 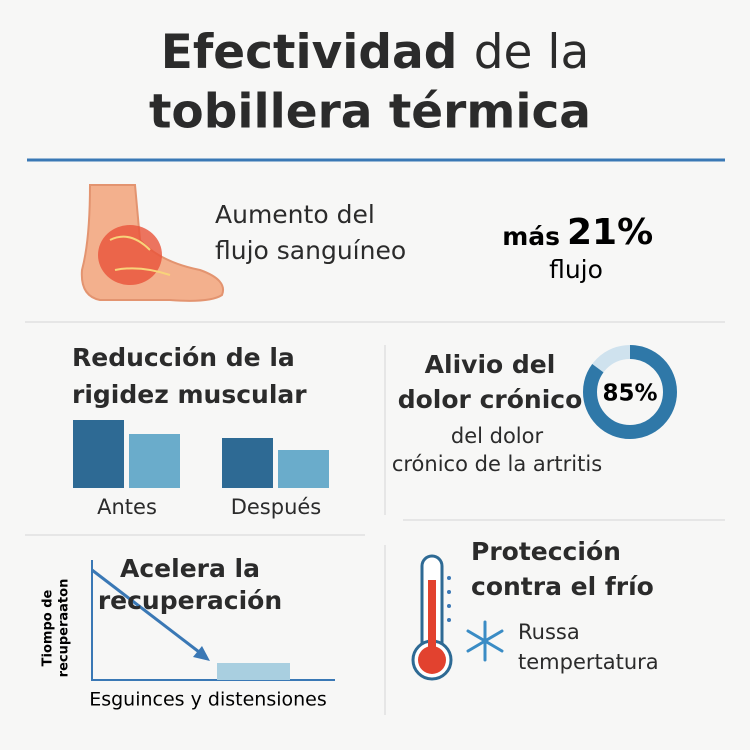 What do you see at coordinates (490, 364) in the screenshot?
I see `text-line: Alivio del` at bounding box center [490, 364].